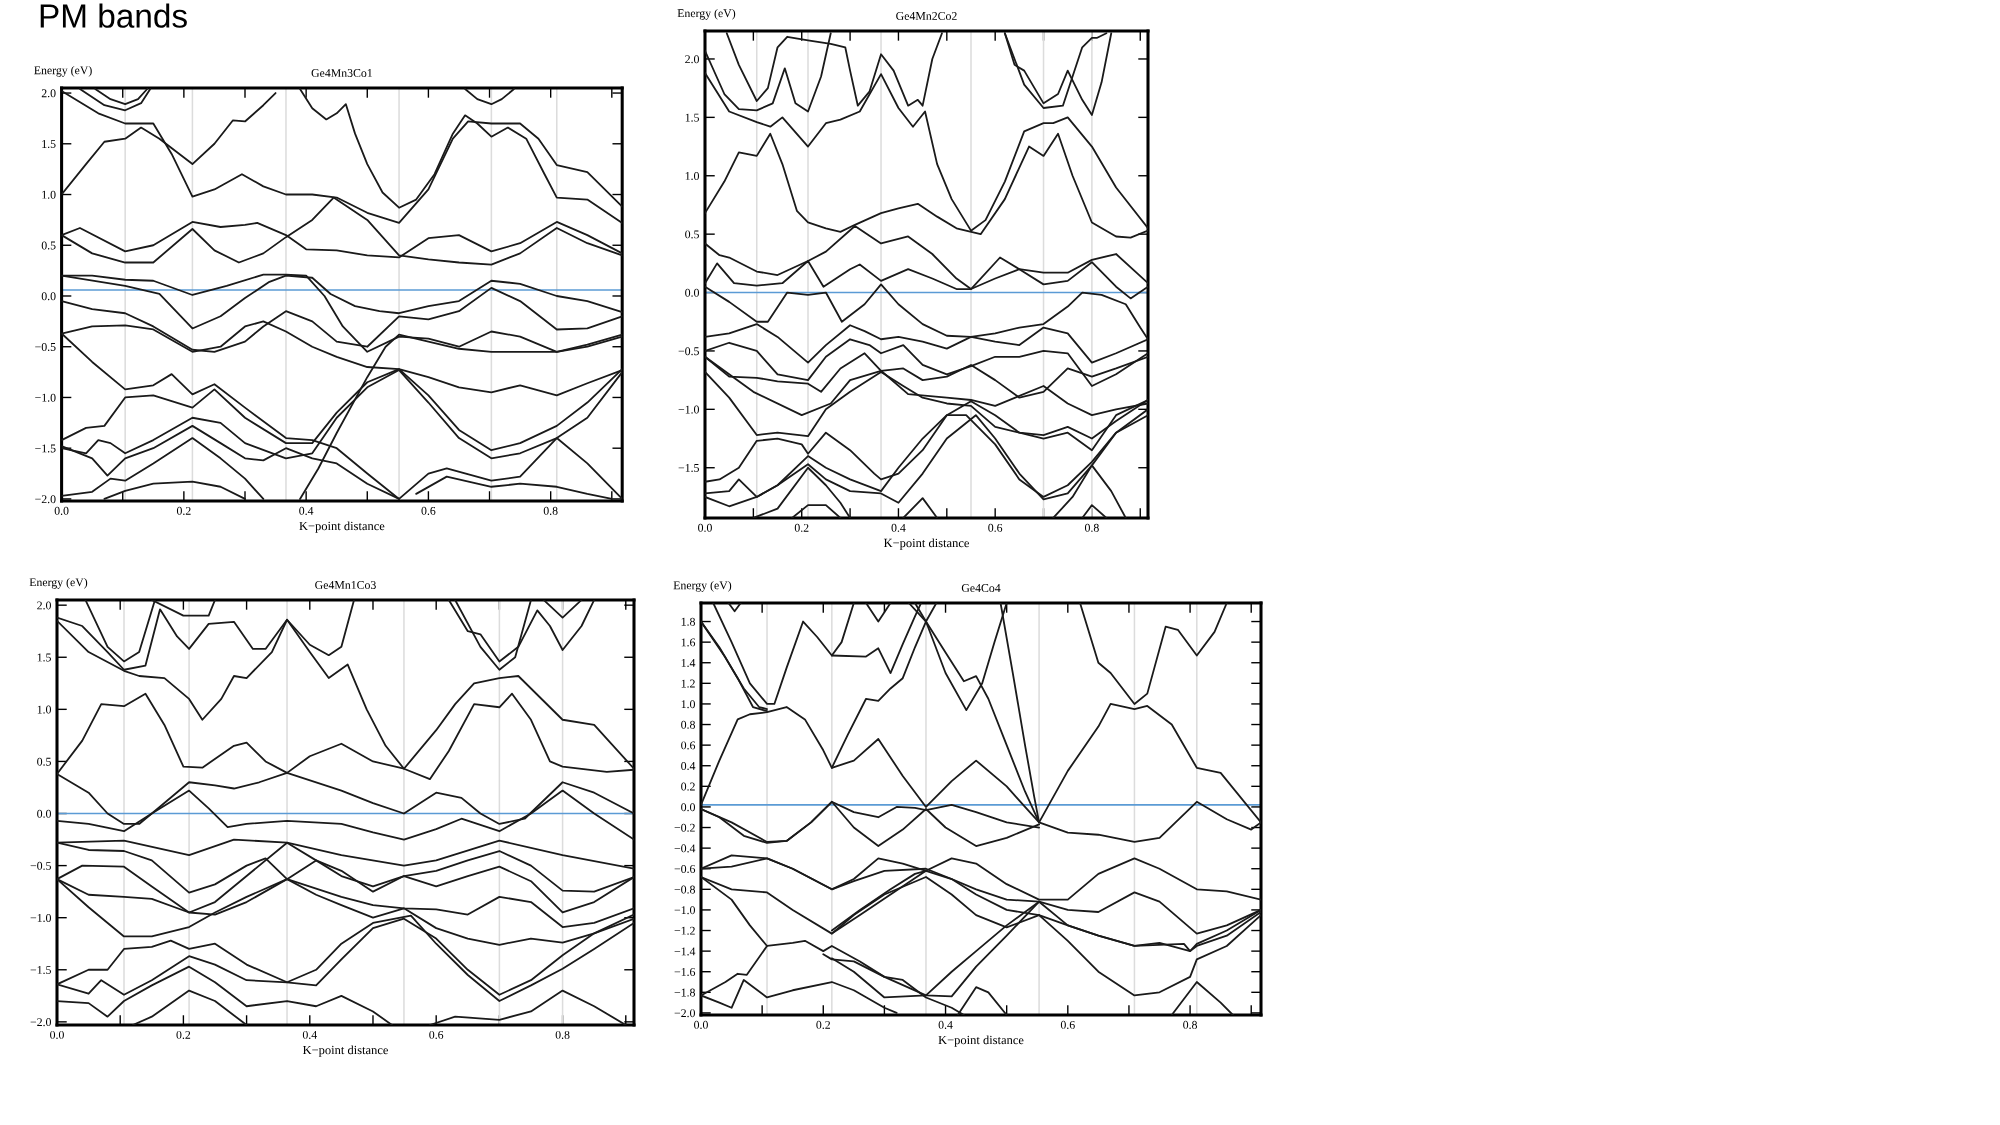 This screenshot has height=1125, width=2000. Describe the element at coordinates (688, 724) in the screenshot. I see `y-tick-label: 0.8` at that location.